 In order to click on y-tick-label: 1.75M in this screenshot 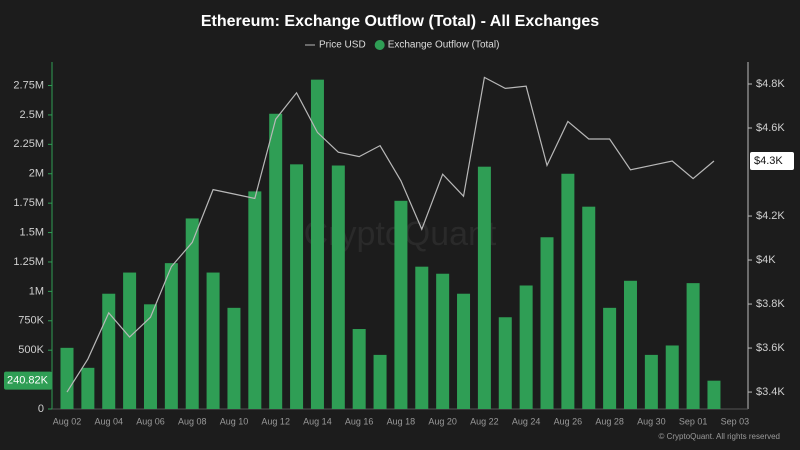, I will do `click(28, 203)`.